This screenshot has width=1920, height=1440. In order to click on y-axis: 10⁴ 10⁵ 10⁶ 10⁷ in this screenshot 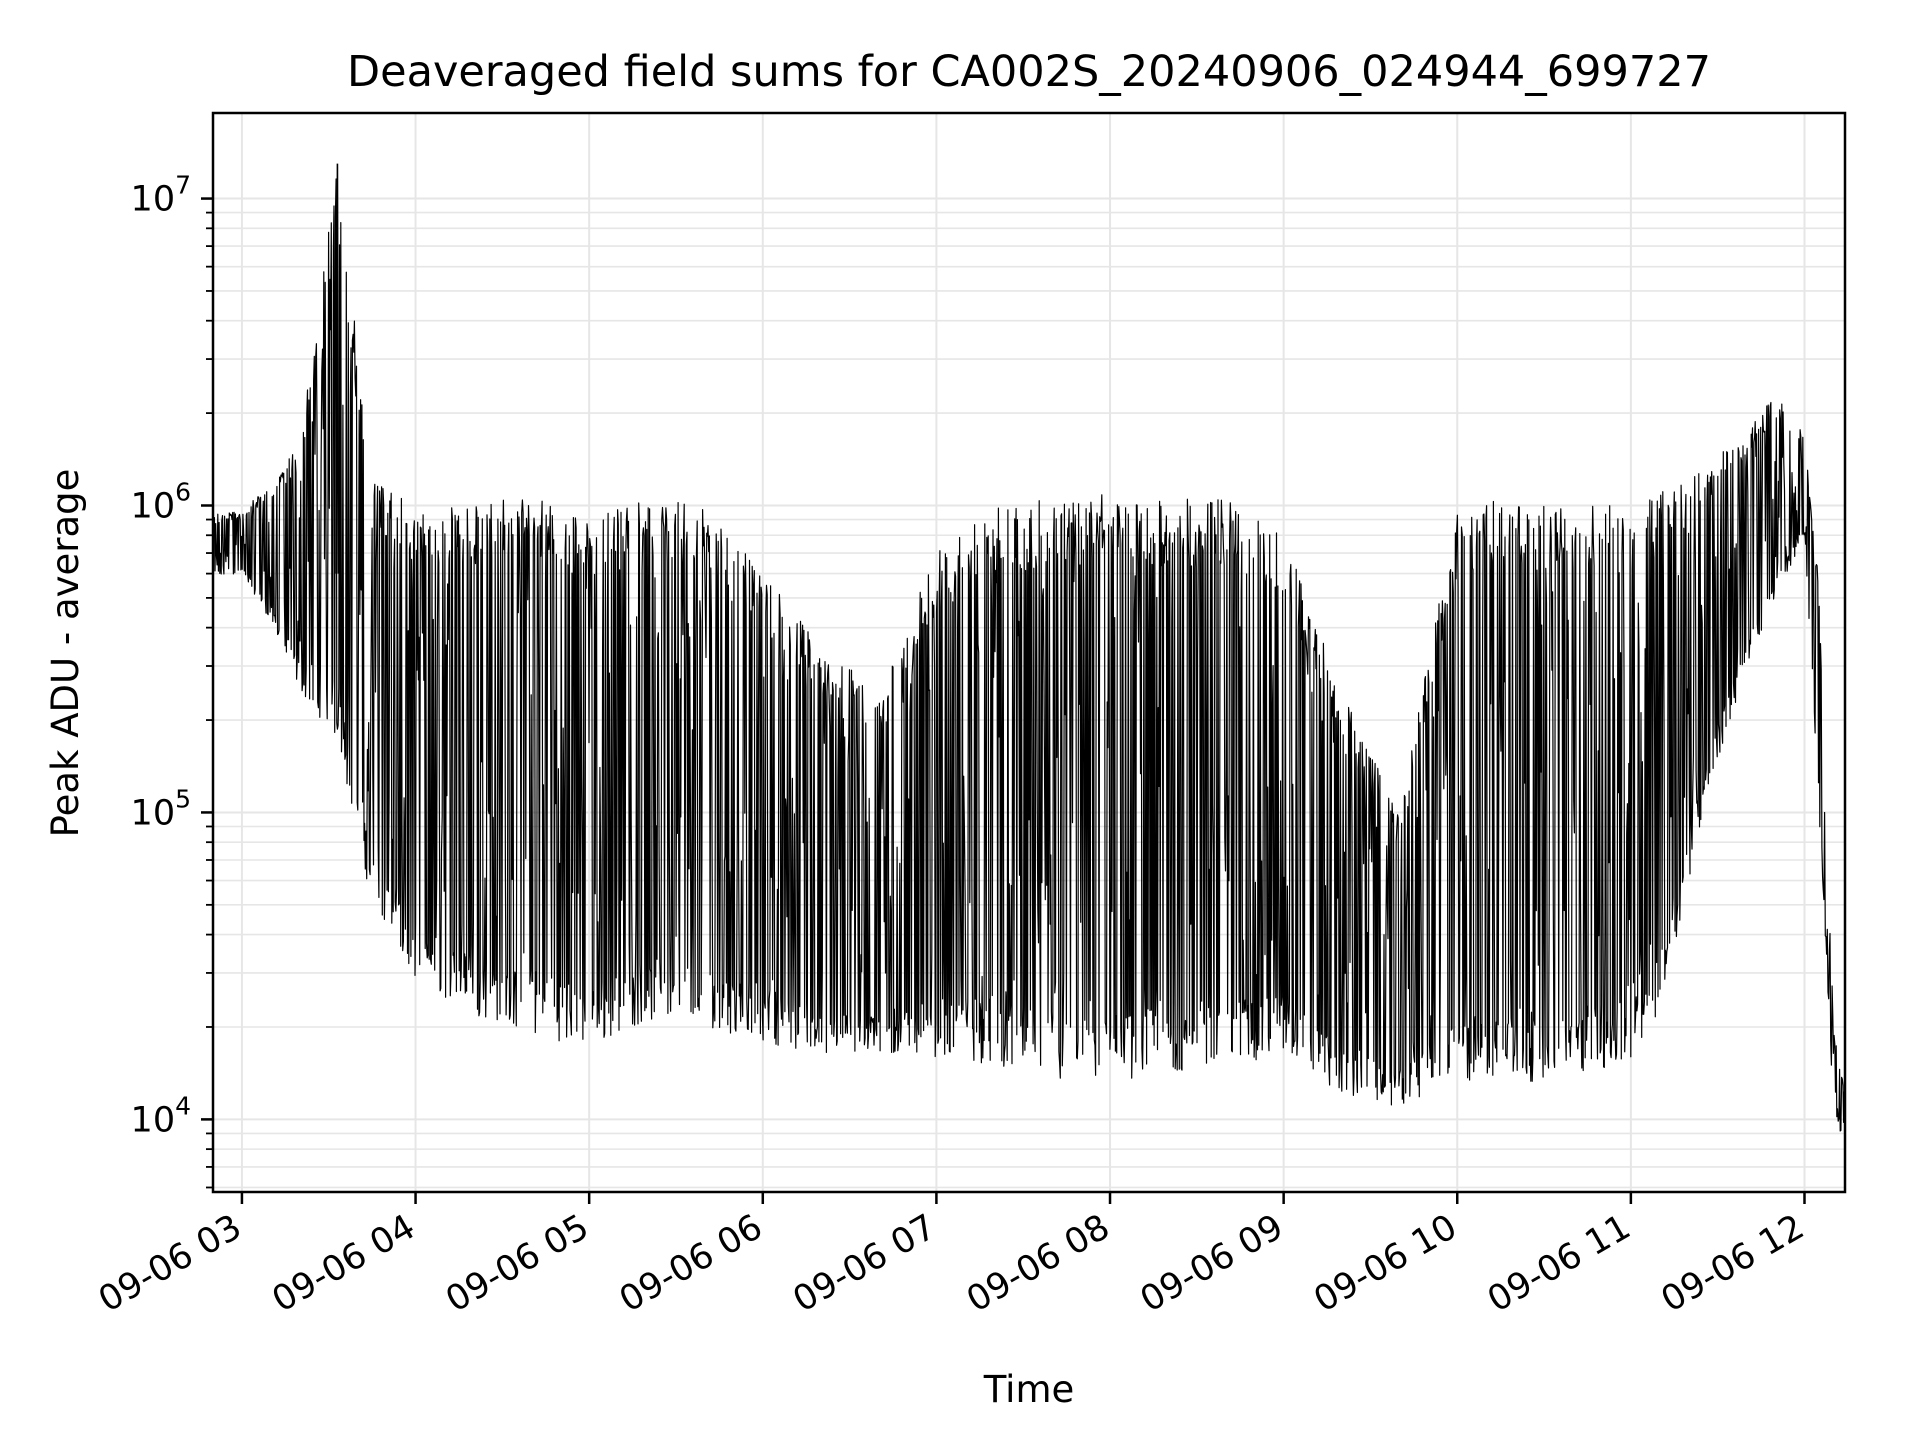, I will do `click(172, 680)`.